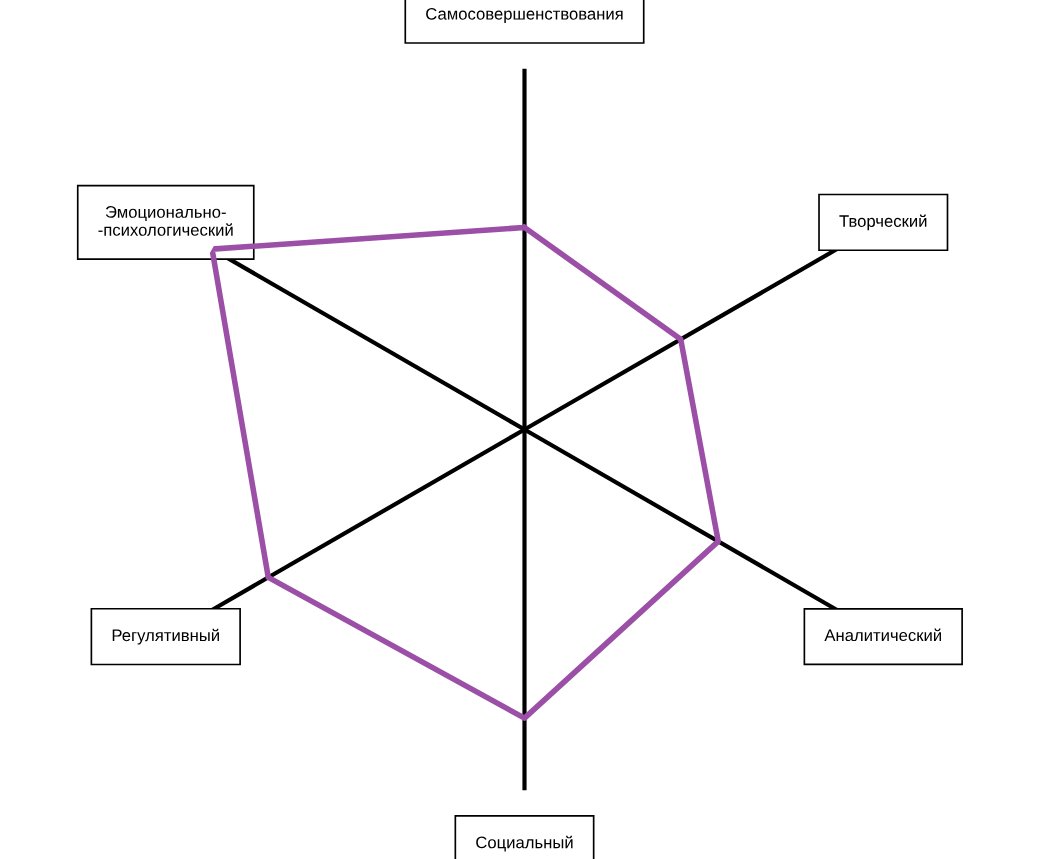 This screenshot has height=859, width=1049. What do you see at coordinates (165, 221) in the screenshot?
I see `spoke-label: Эмоционально- -психологический` at bounding box center [165, 221].